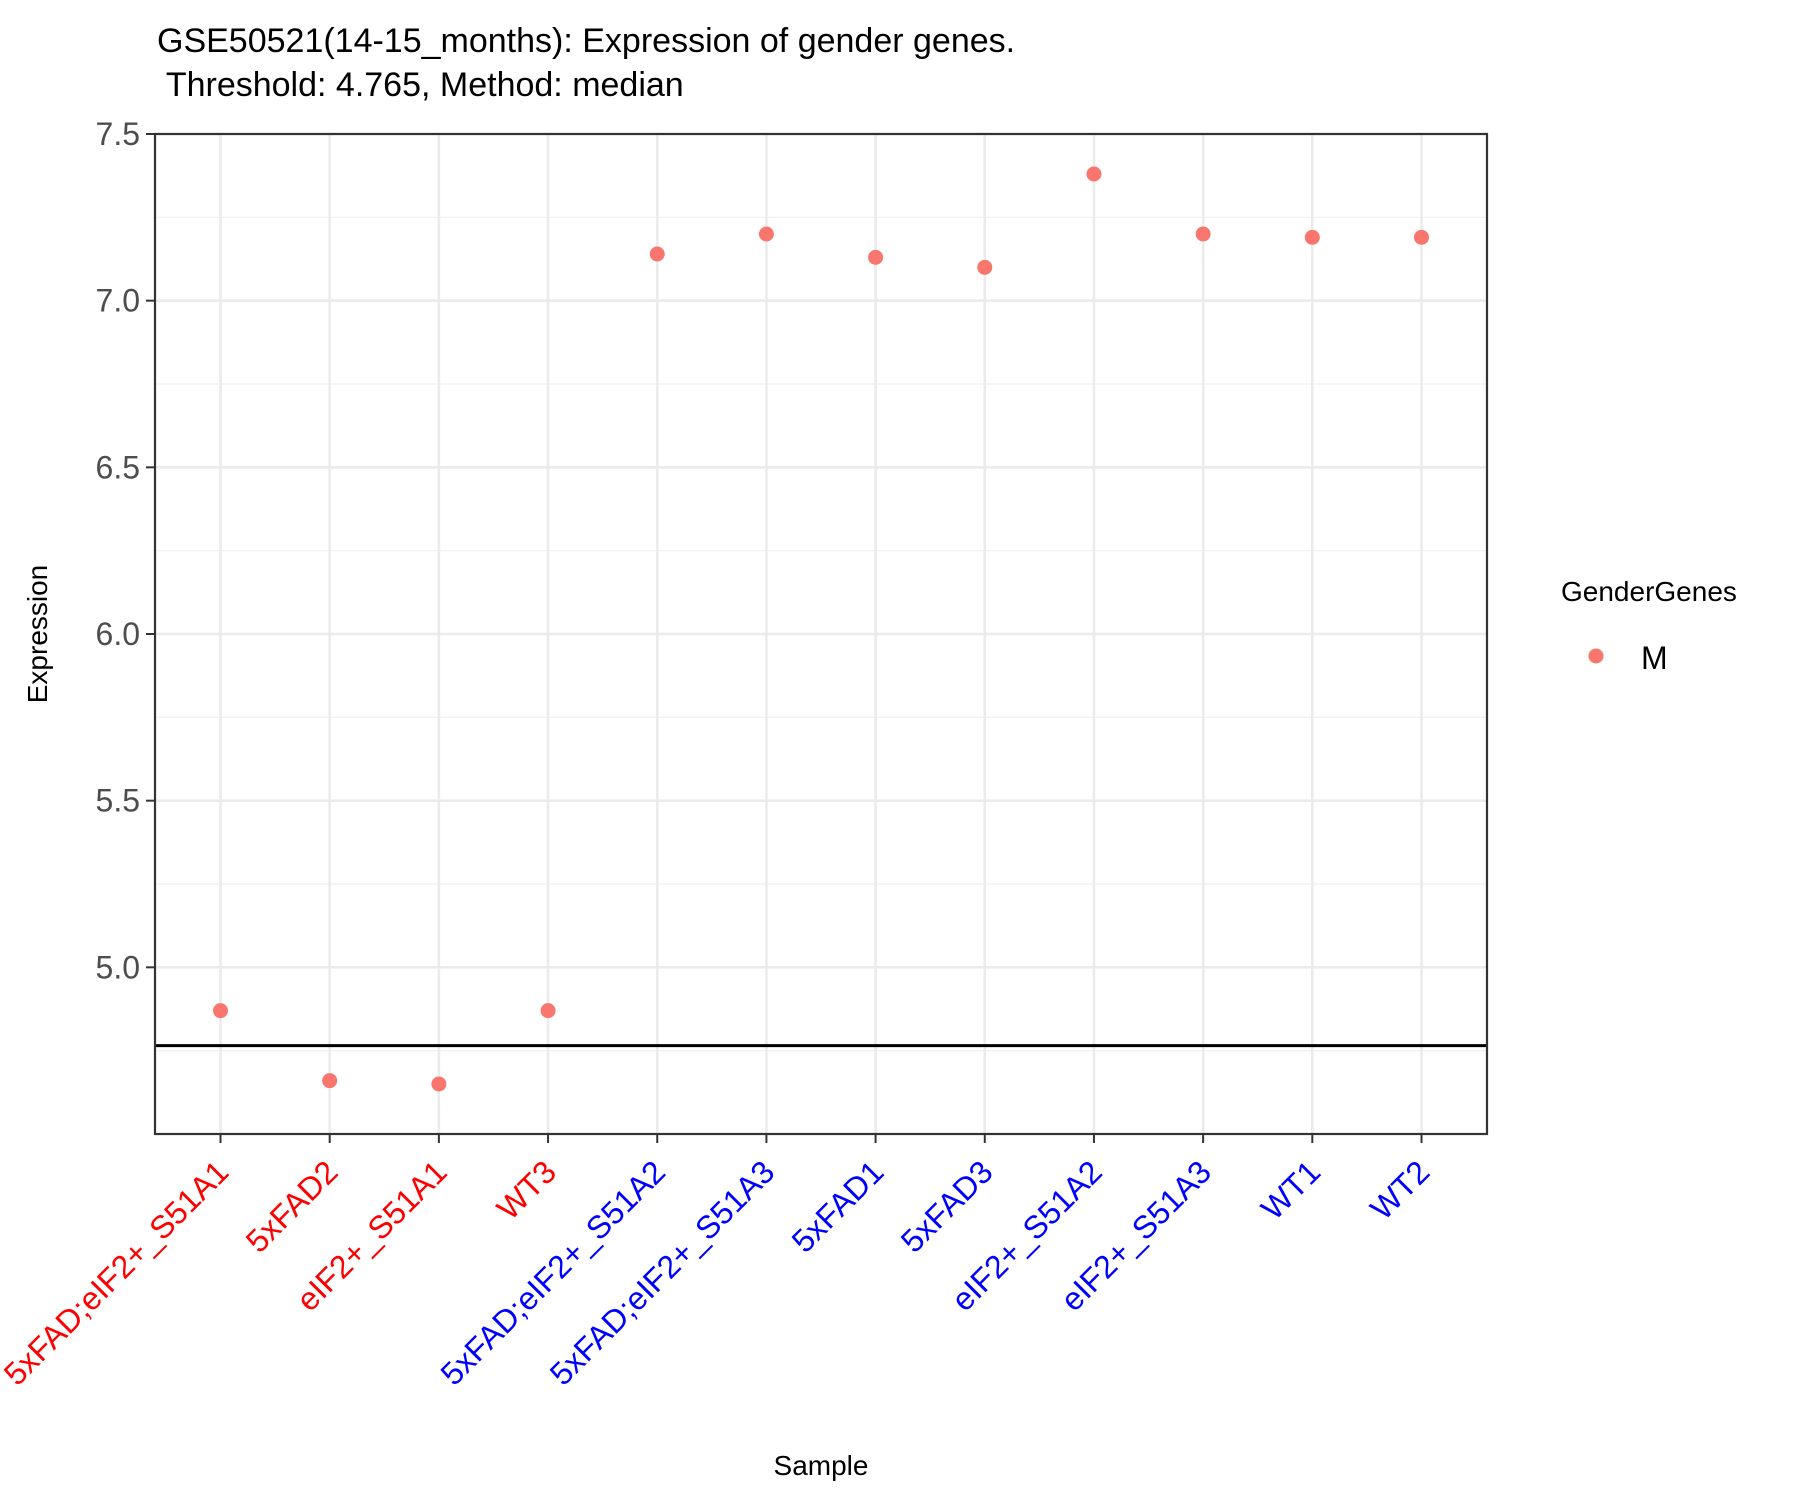 The image size is (1800, 1500). Describe the element at coordinates (1596, 656) in the screenshot. I see `legend-key-point` at that location.